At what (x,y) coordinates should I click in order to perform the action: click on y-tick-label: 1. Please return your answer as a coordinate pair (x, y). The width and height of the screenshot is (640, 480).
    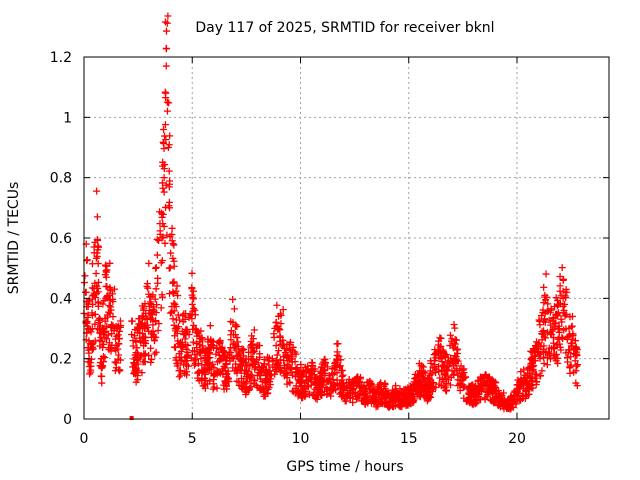
    Looking at the image, I should click on (67, 118).